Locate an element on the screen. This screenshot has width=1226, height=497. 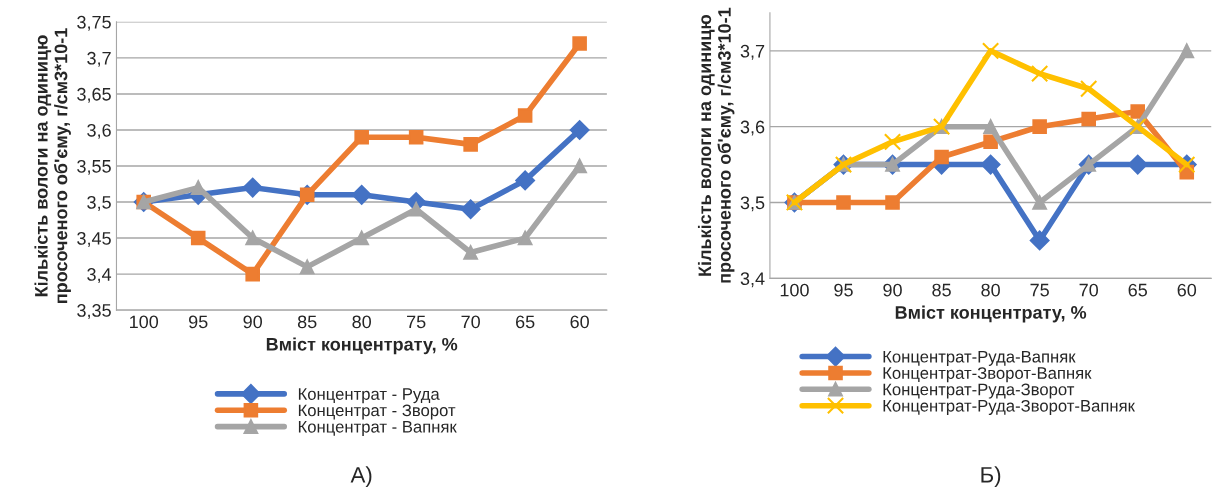
y-tick-label: 3,65 is located at coordinates (94, 95).